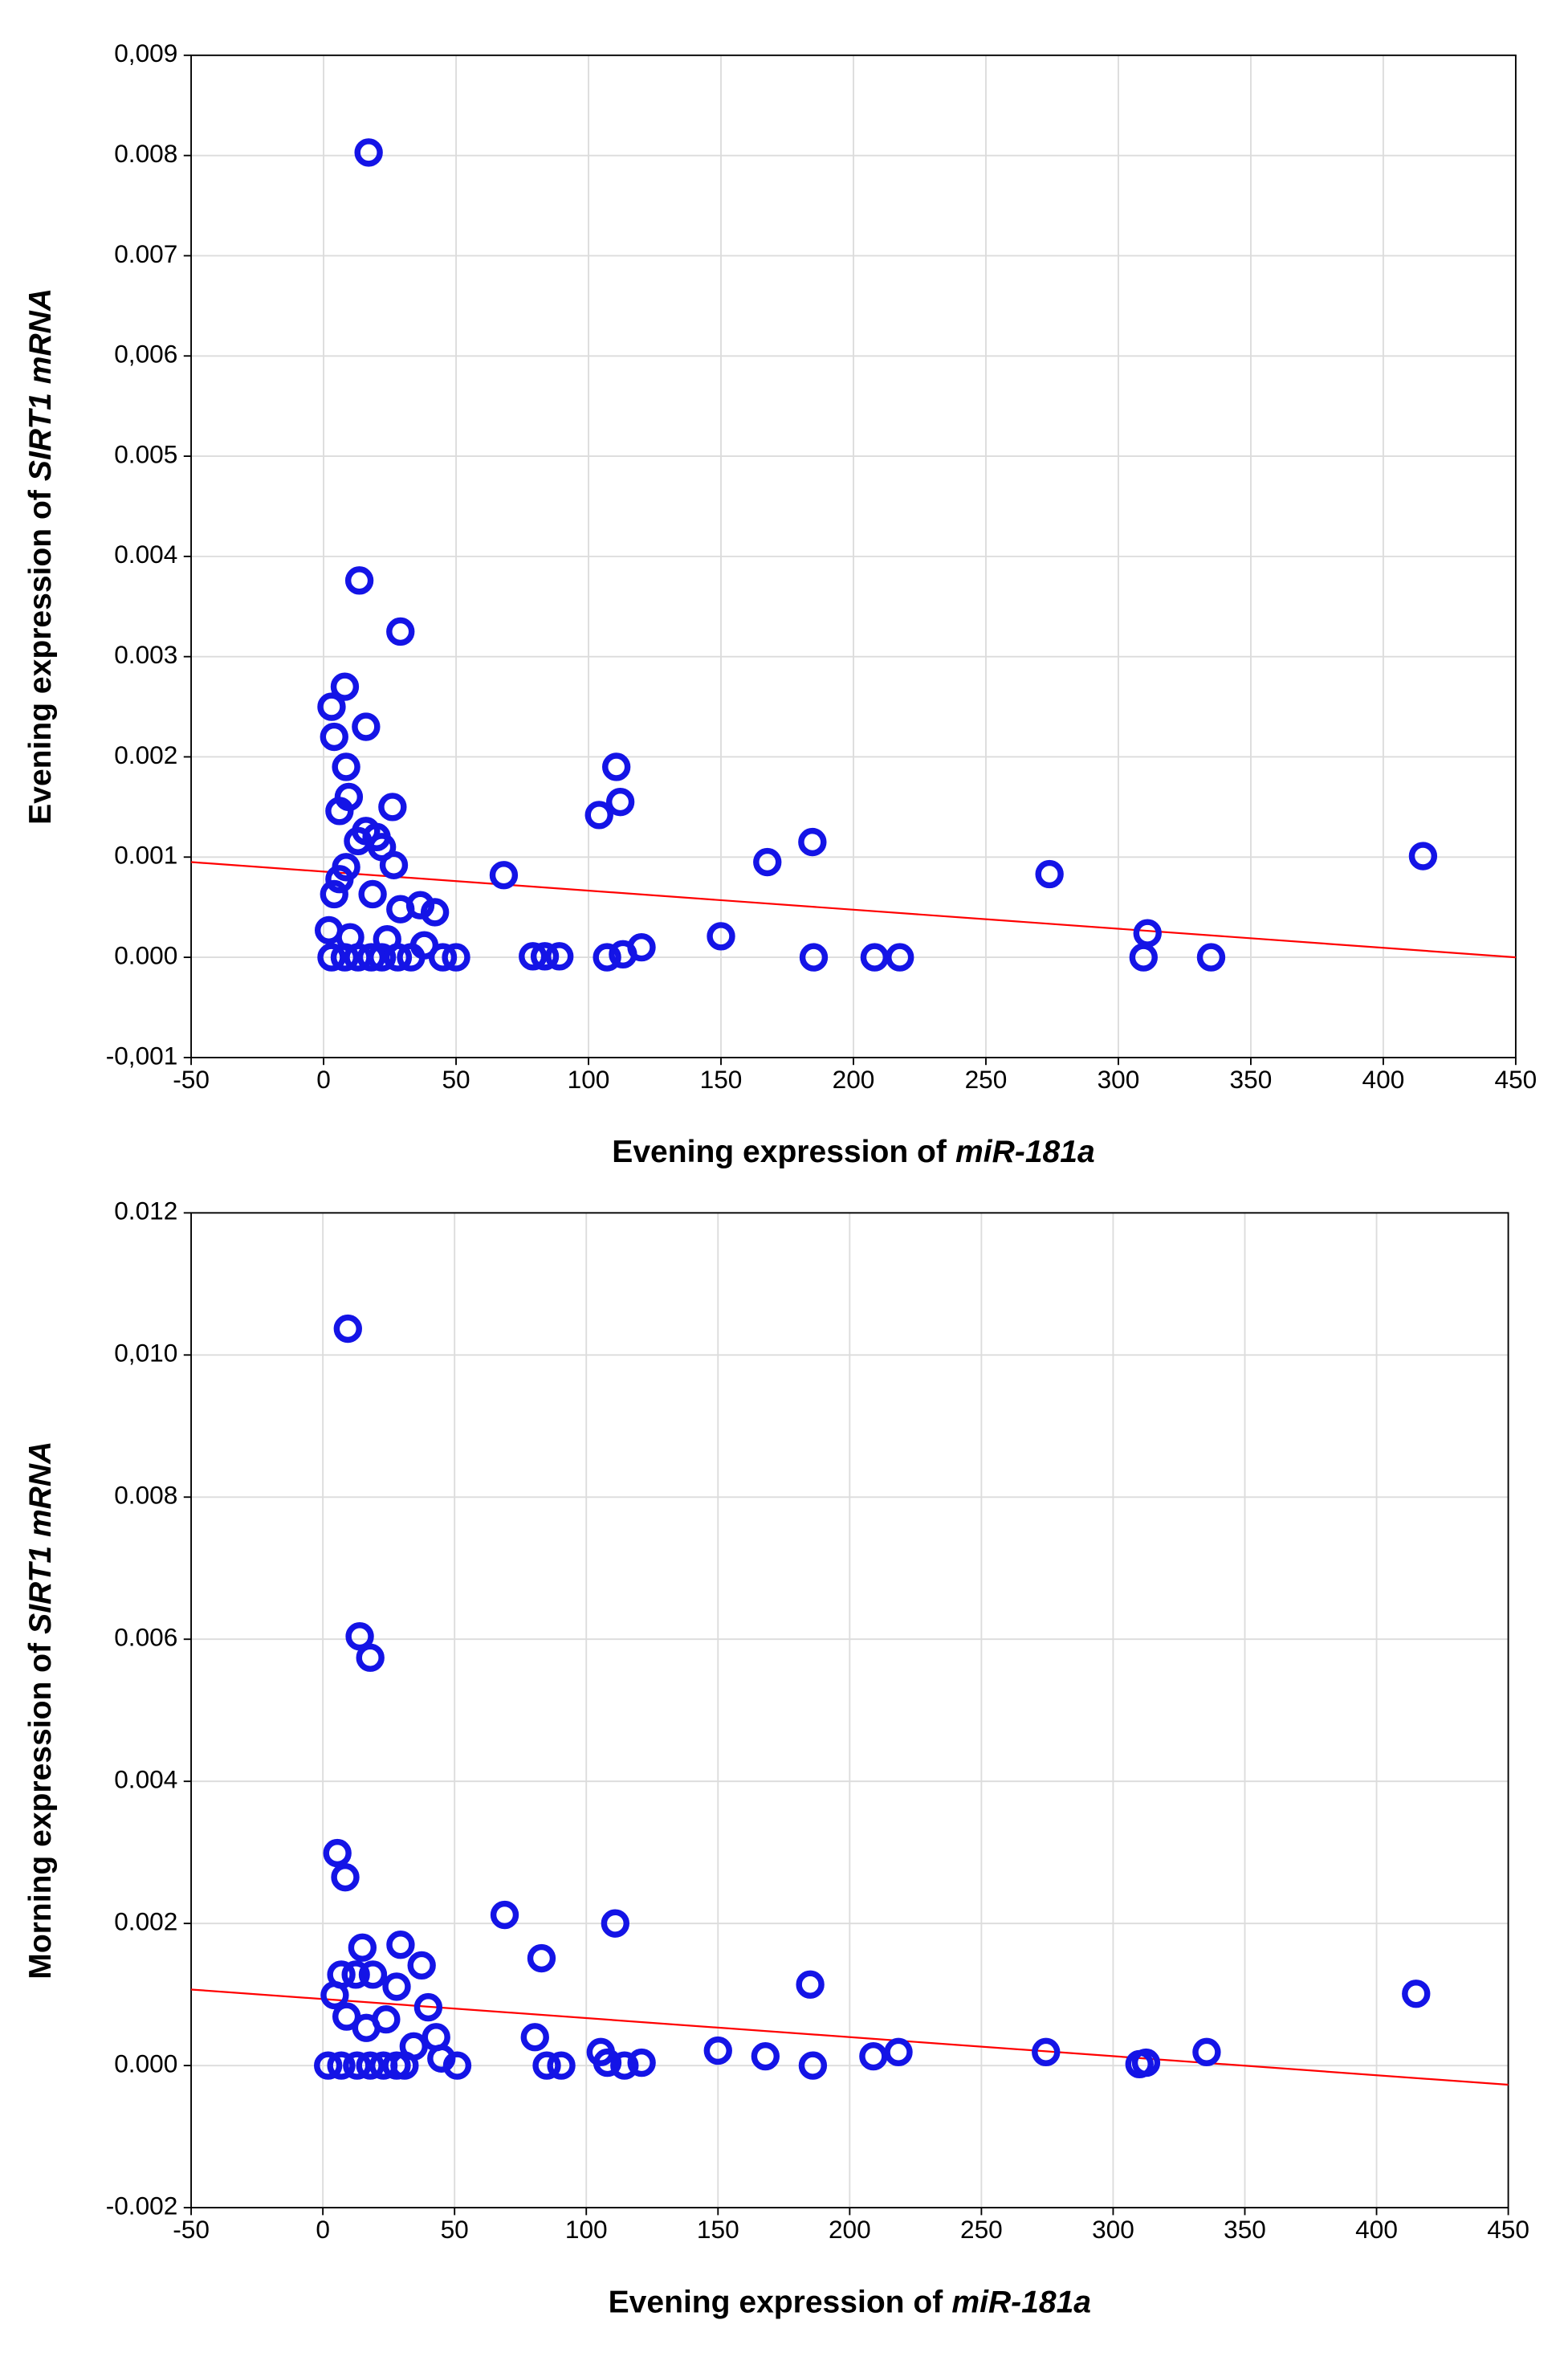 This screenshot has width=1568, height=2369. I want to click on x-tick-label: 100, so click(589, 1079).